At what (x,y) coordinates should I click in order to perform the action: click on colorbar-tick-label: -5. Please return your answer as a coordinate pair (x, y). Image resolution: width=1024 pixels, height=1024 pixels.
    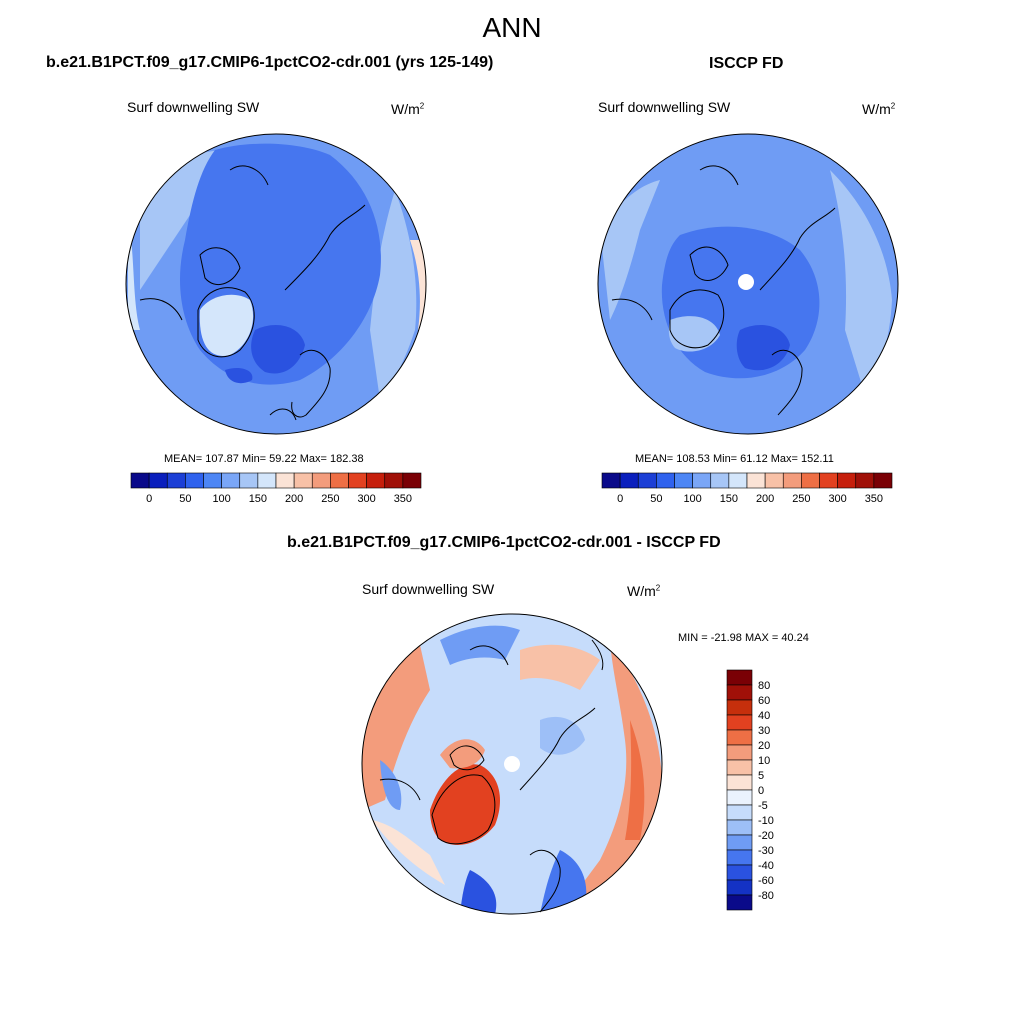
    Looking at the image, I should click on (763, 806).